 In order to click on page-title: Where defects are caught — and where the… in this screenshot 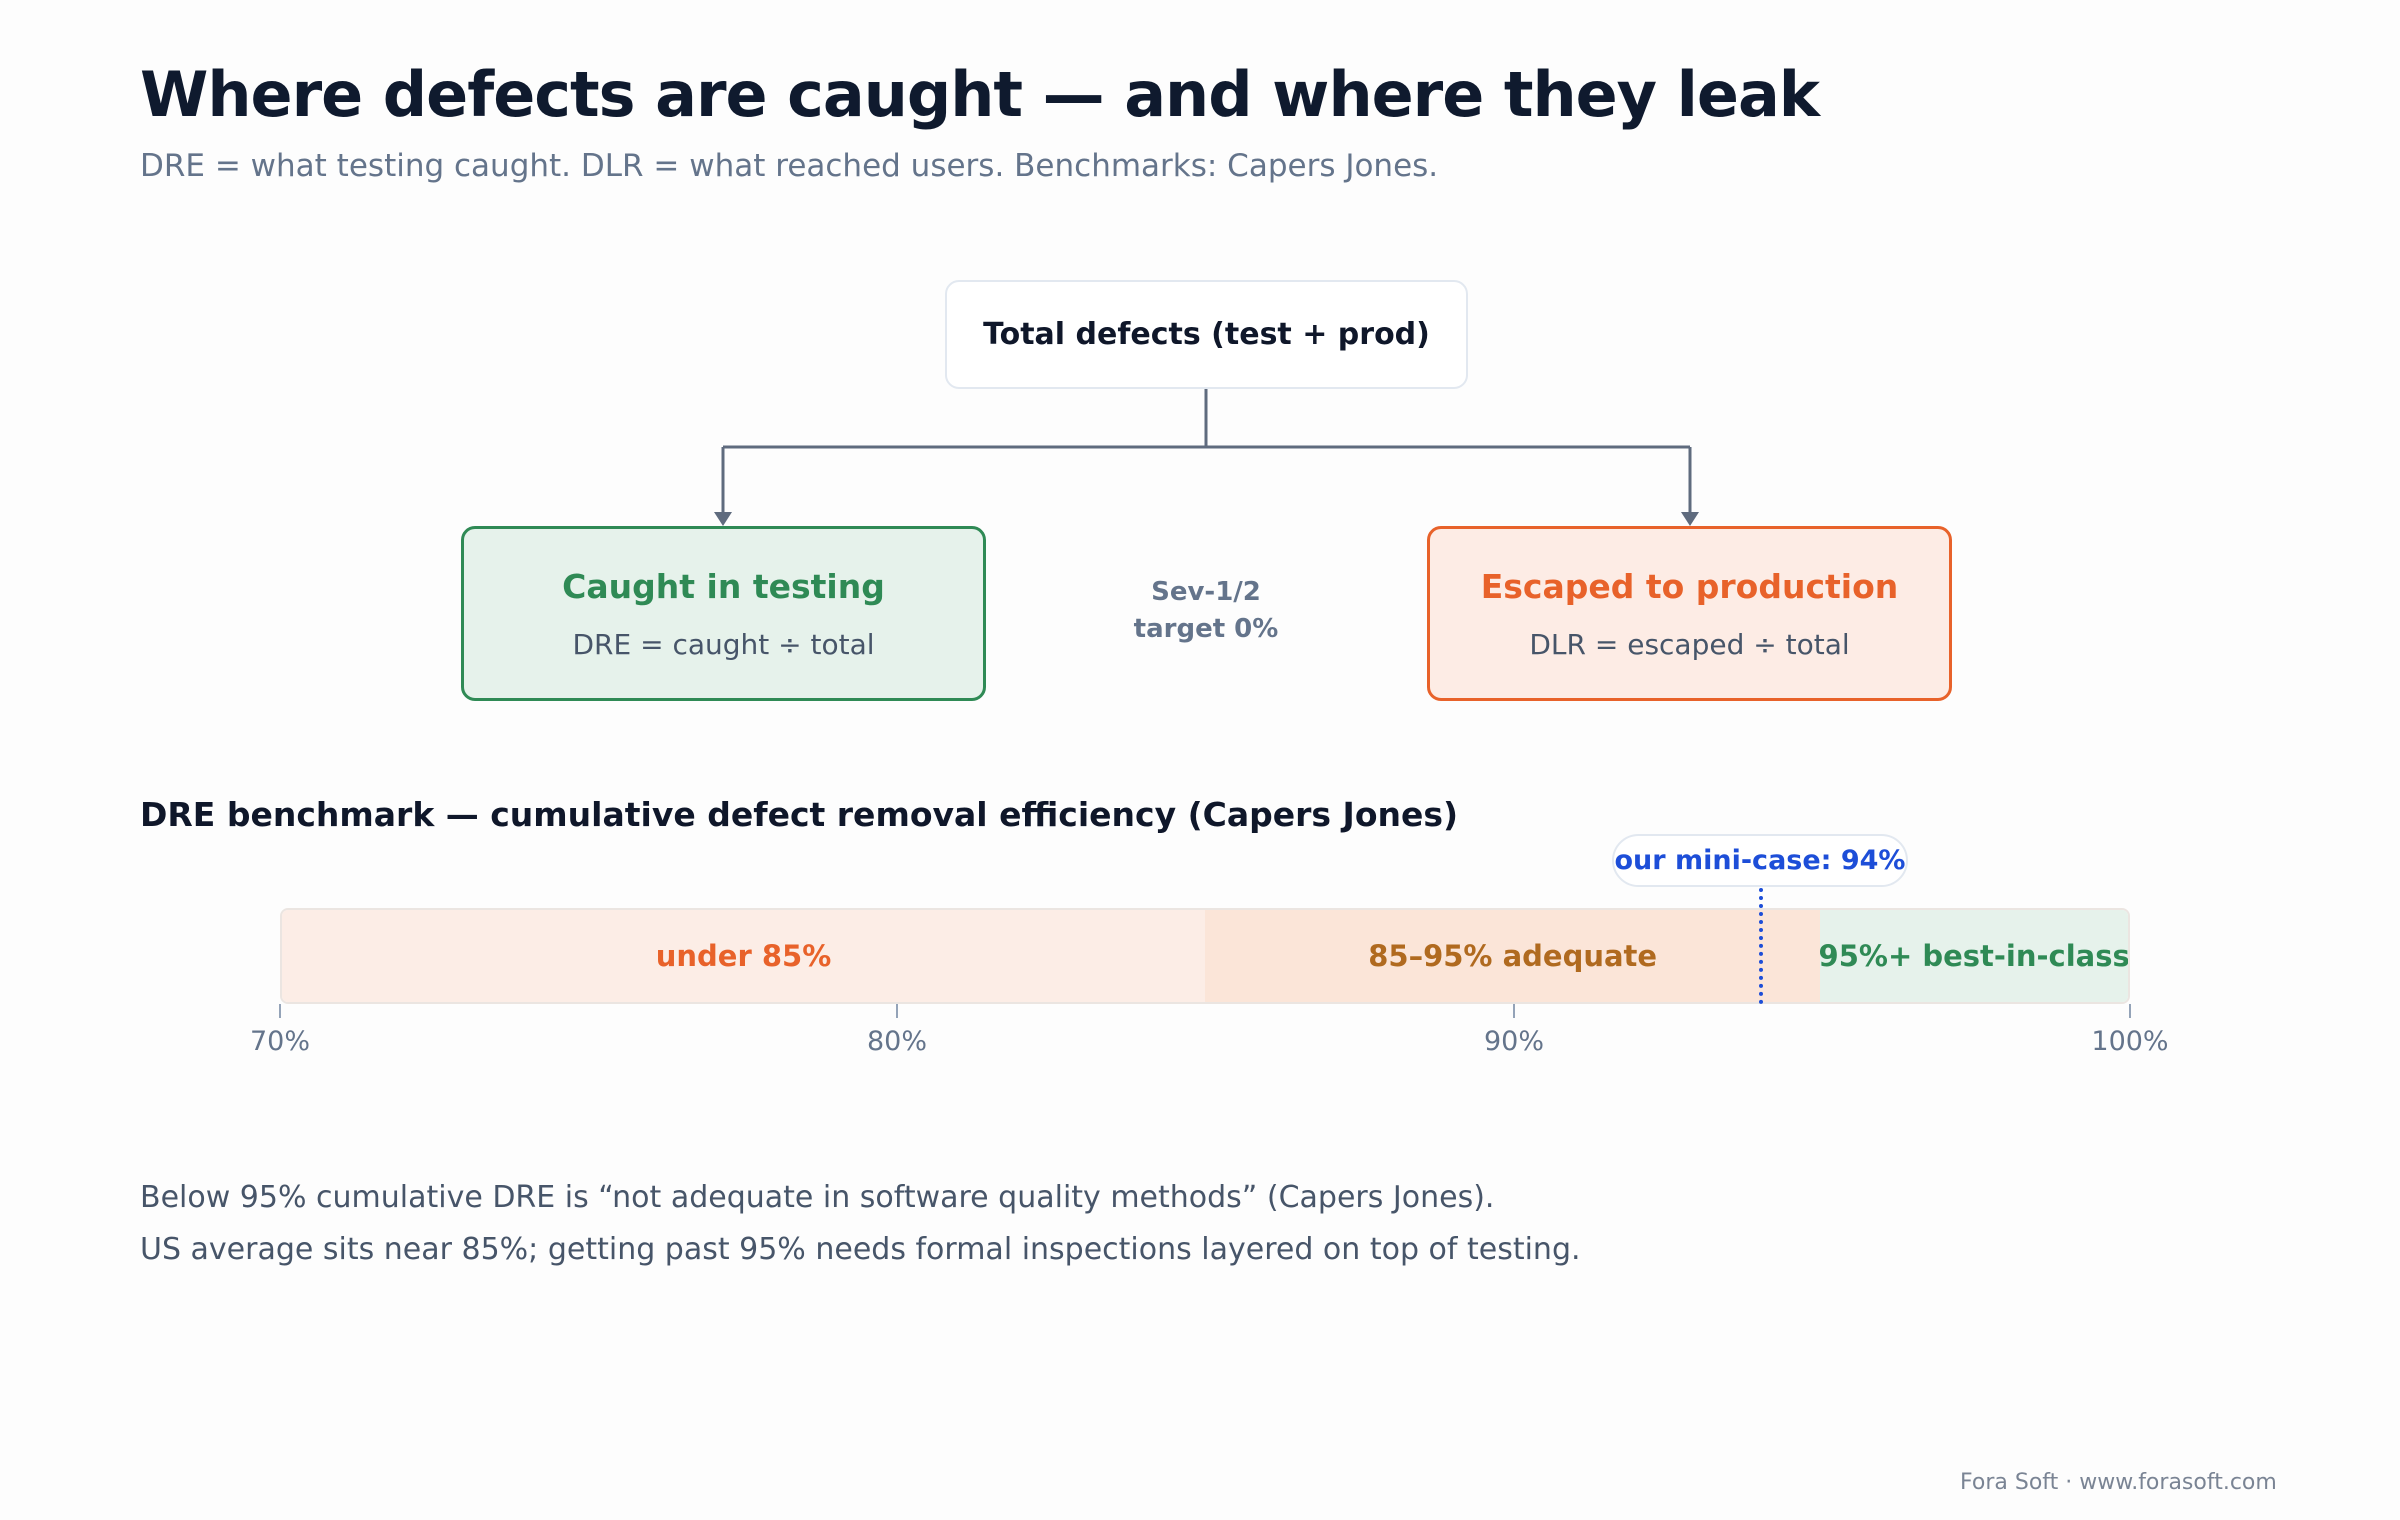, I will do `click(980, 94)`.